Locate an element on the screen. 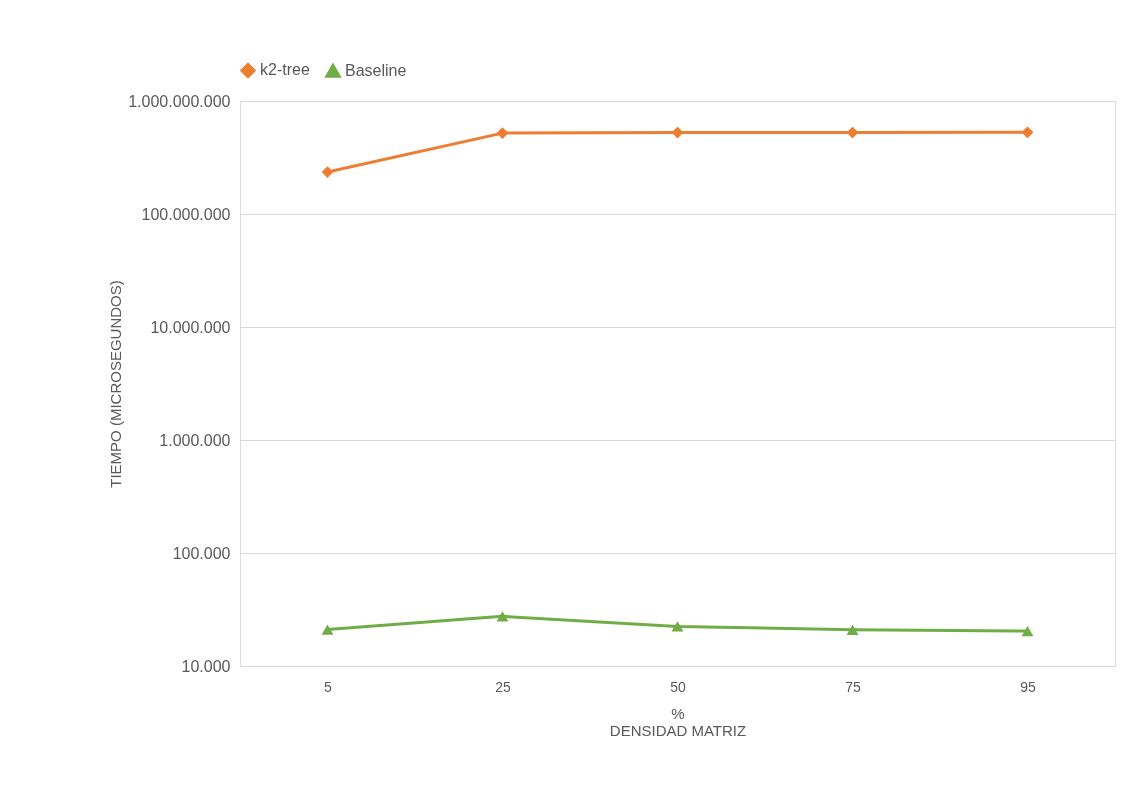 This screenshot has width=1134, height=810. y-tick-label: 1.000.000.000 is located at coordinates (179, 101).